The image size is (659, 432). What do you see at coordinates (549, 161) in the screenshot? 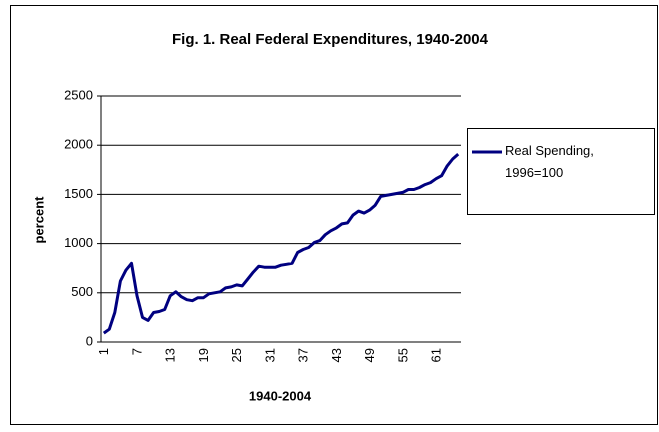
I see `legend-label: Real Spending, 1996=100` at bounding box center [549, 161].